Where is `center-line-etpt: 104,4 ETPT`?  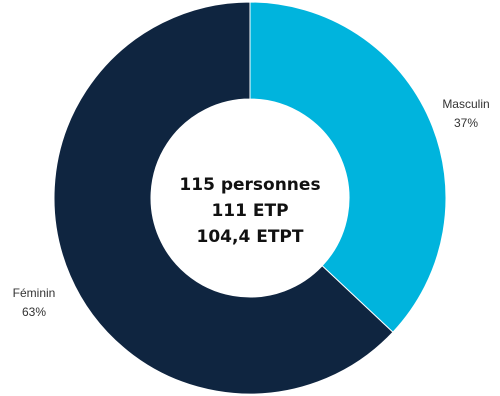 center-line-etpt: 104,4 ETPT is located at coordinates (250, 237).